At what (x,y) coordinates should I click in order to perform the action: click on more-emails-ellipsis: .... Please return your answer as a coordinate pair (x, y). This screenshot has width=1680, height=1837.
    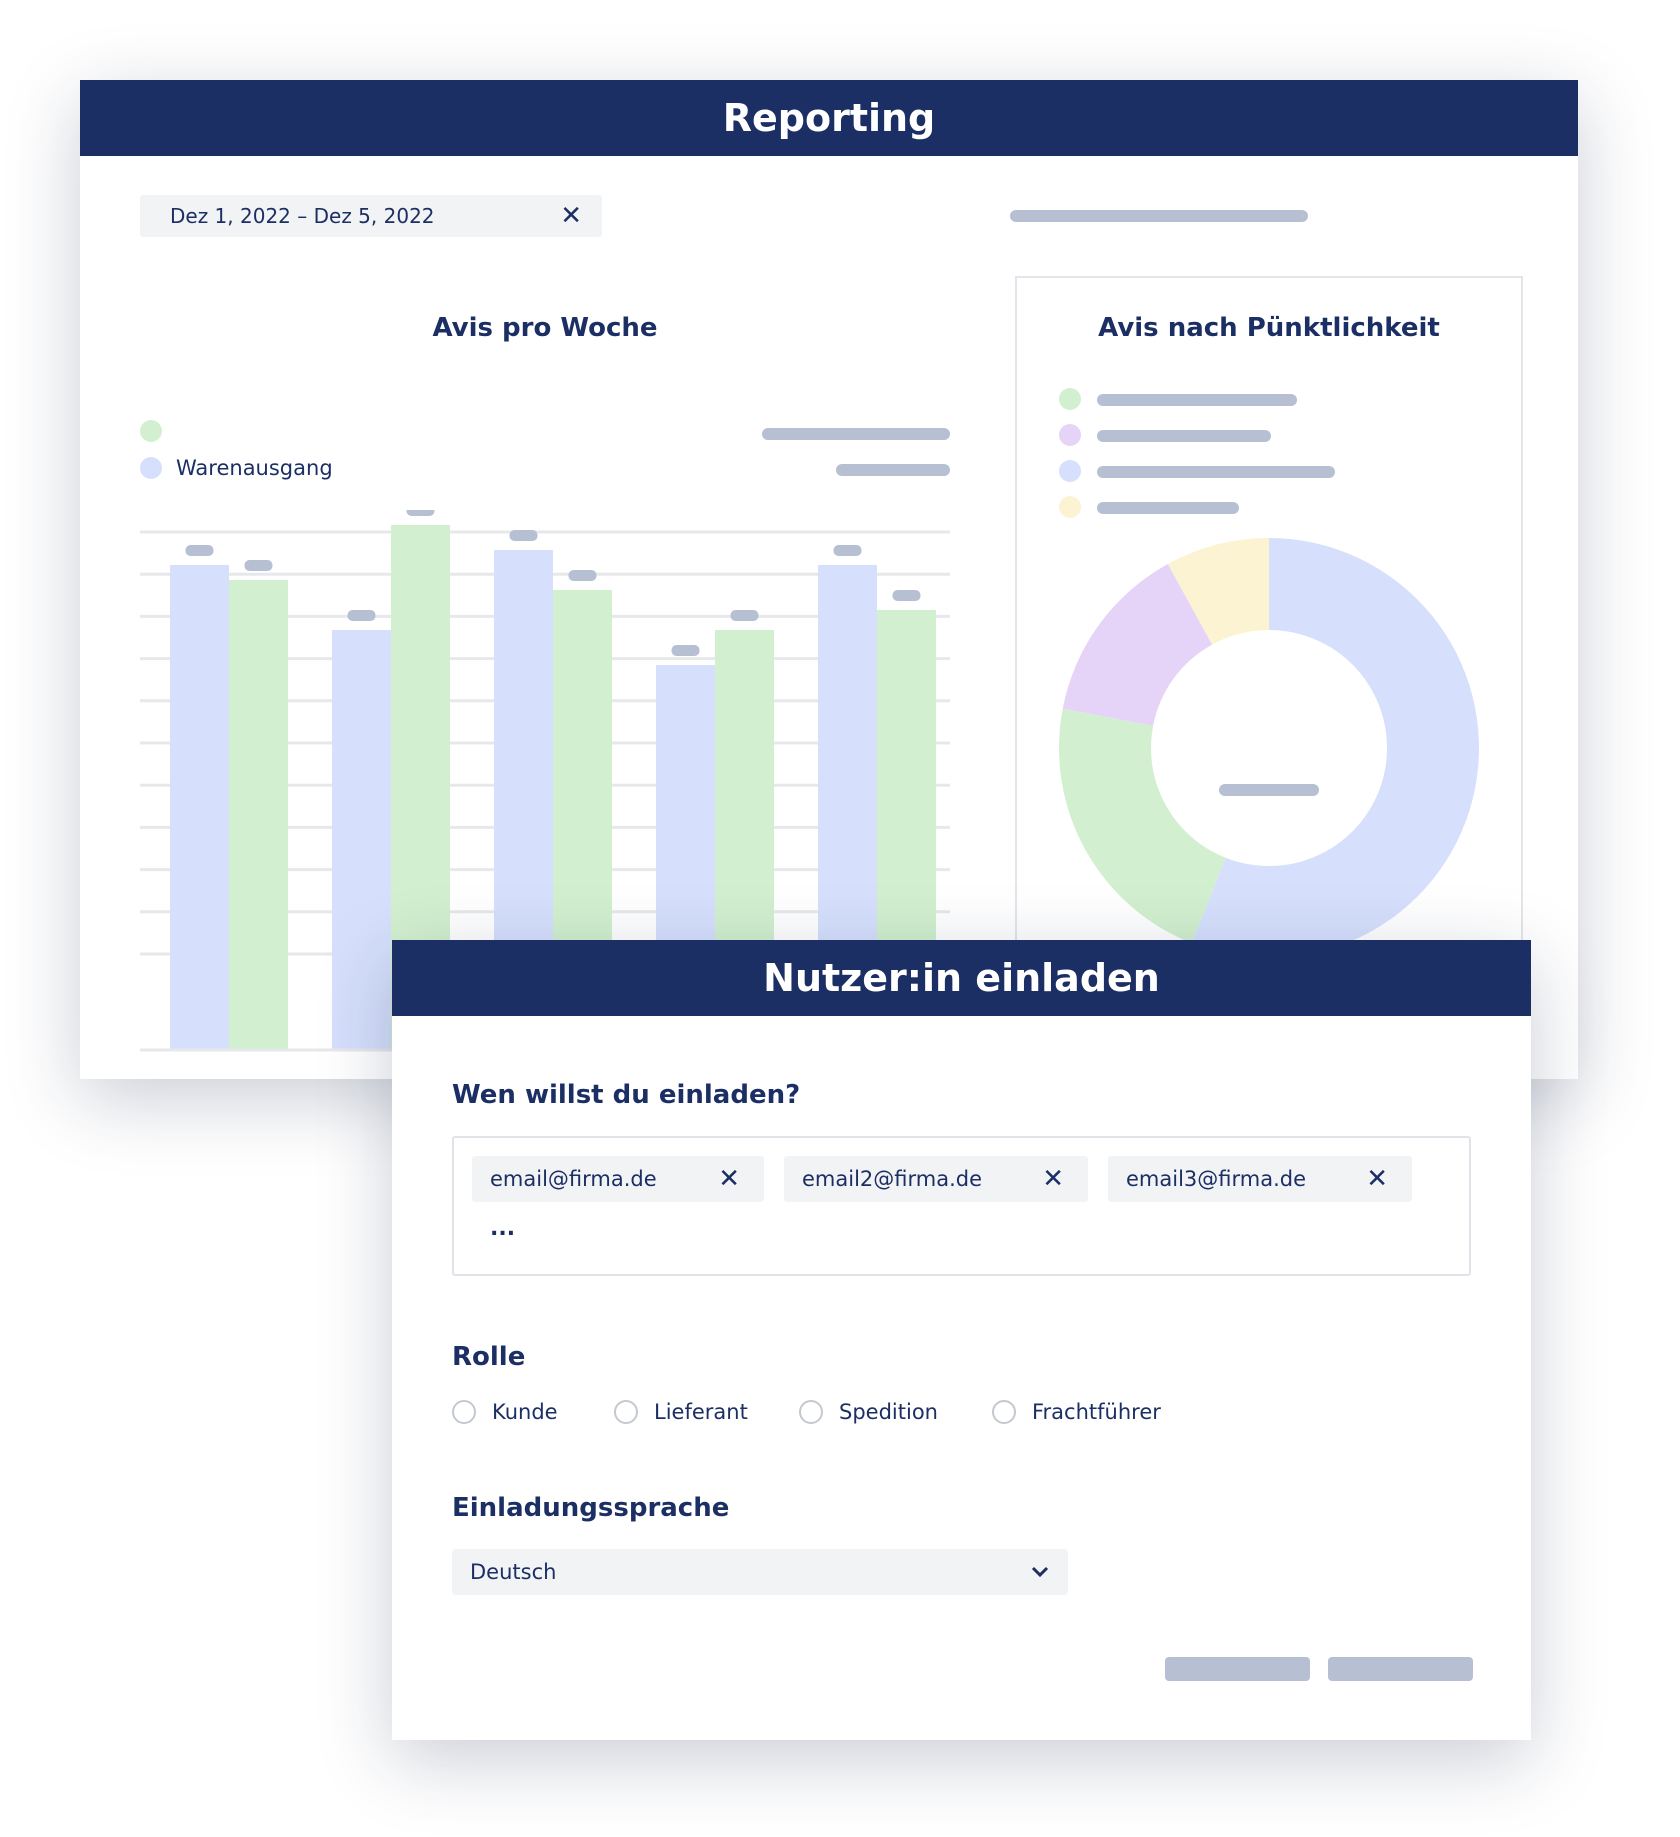
    Looking at the image, I should click on (503, 1228).